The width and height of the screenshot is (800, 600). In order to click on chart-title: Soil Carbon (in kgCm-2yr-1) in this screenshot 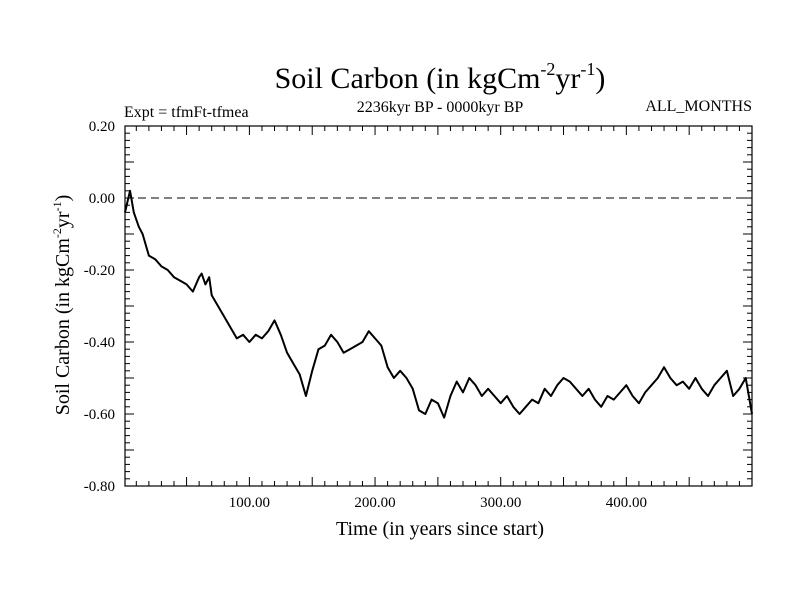, I will do `click(440, 77)`.